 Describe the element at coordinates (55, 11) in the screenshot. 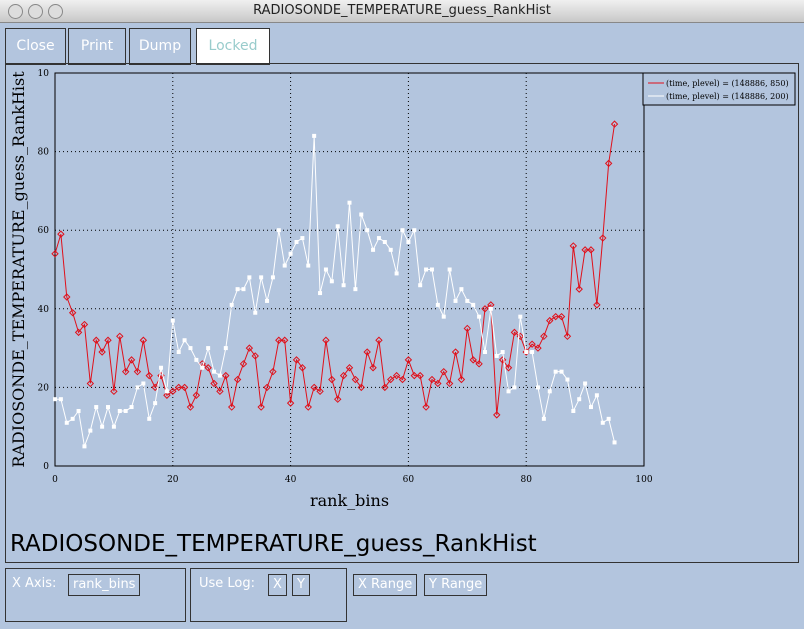

I see `zoom-dot` at that location.